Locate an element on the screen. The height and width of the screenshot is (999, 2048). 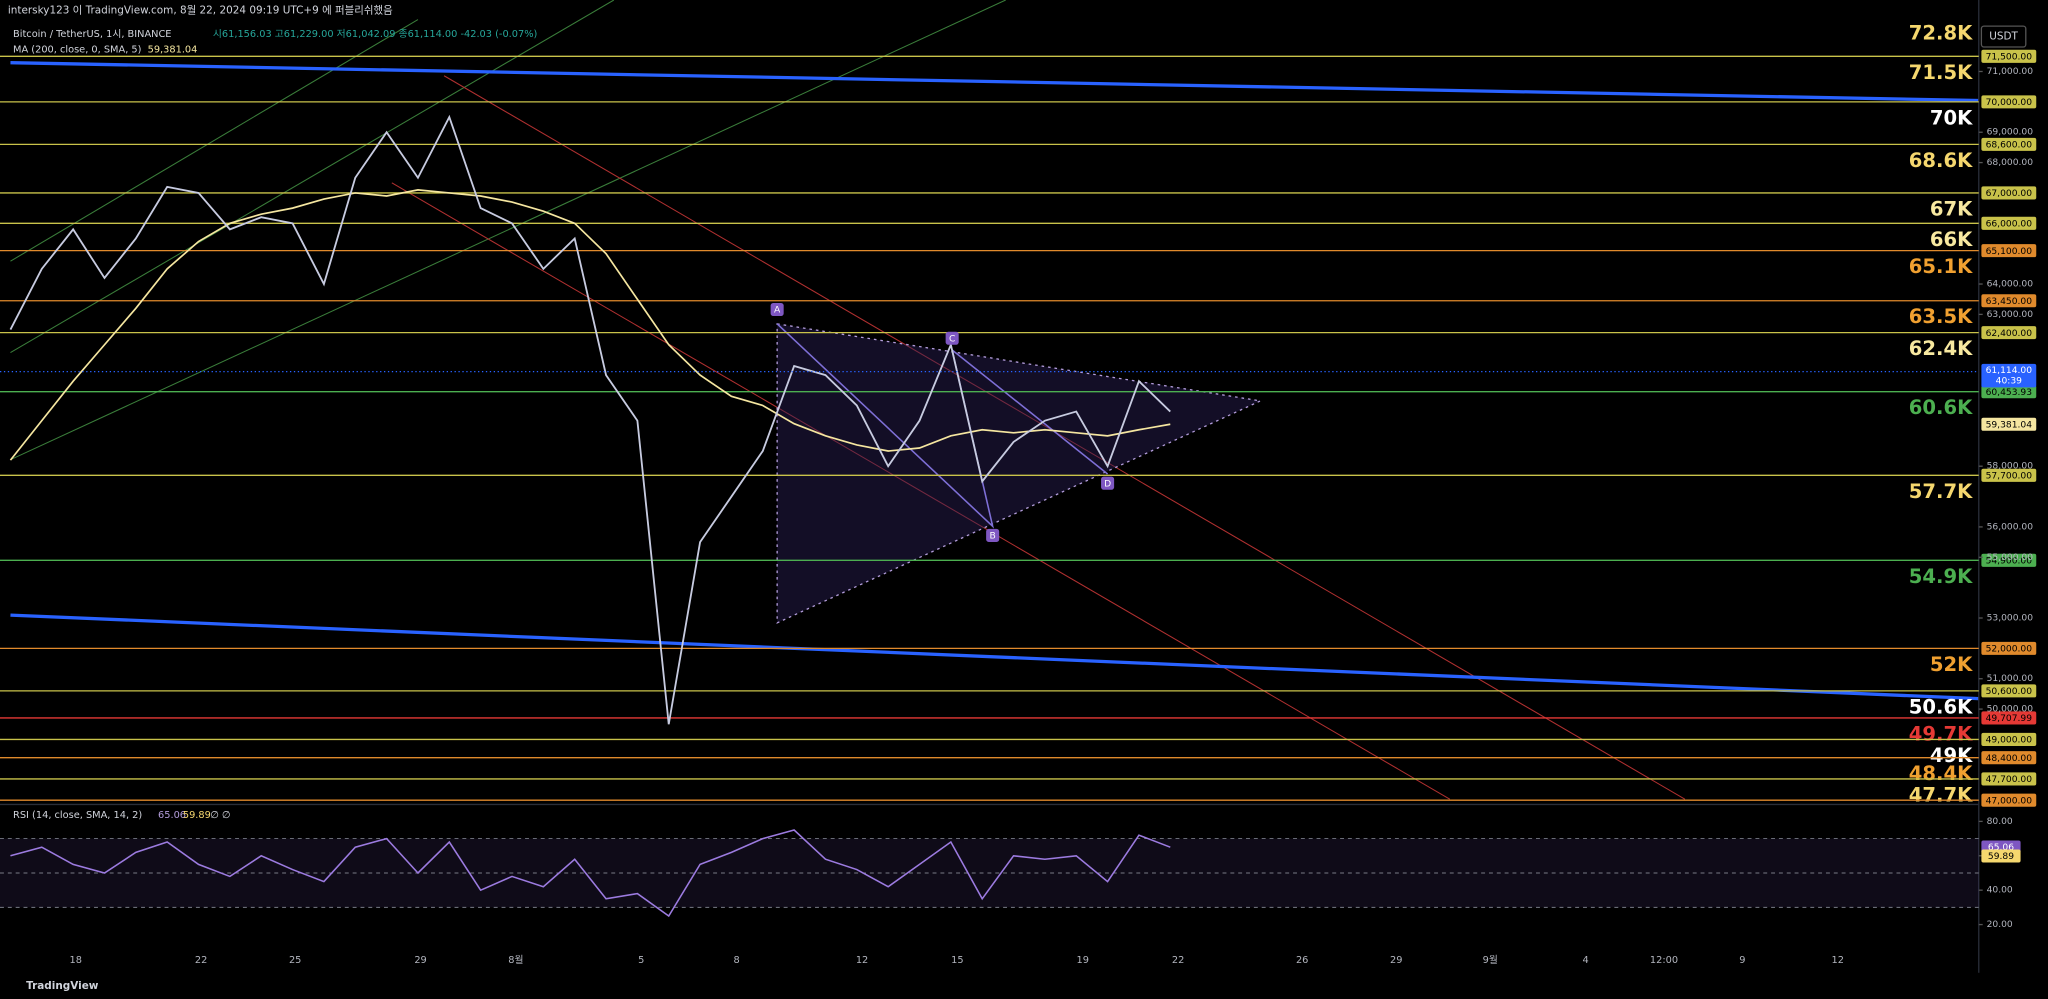
y-tick-label: 53,000.00 is located at coordinates (2010, 619).